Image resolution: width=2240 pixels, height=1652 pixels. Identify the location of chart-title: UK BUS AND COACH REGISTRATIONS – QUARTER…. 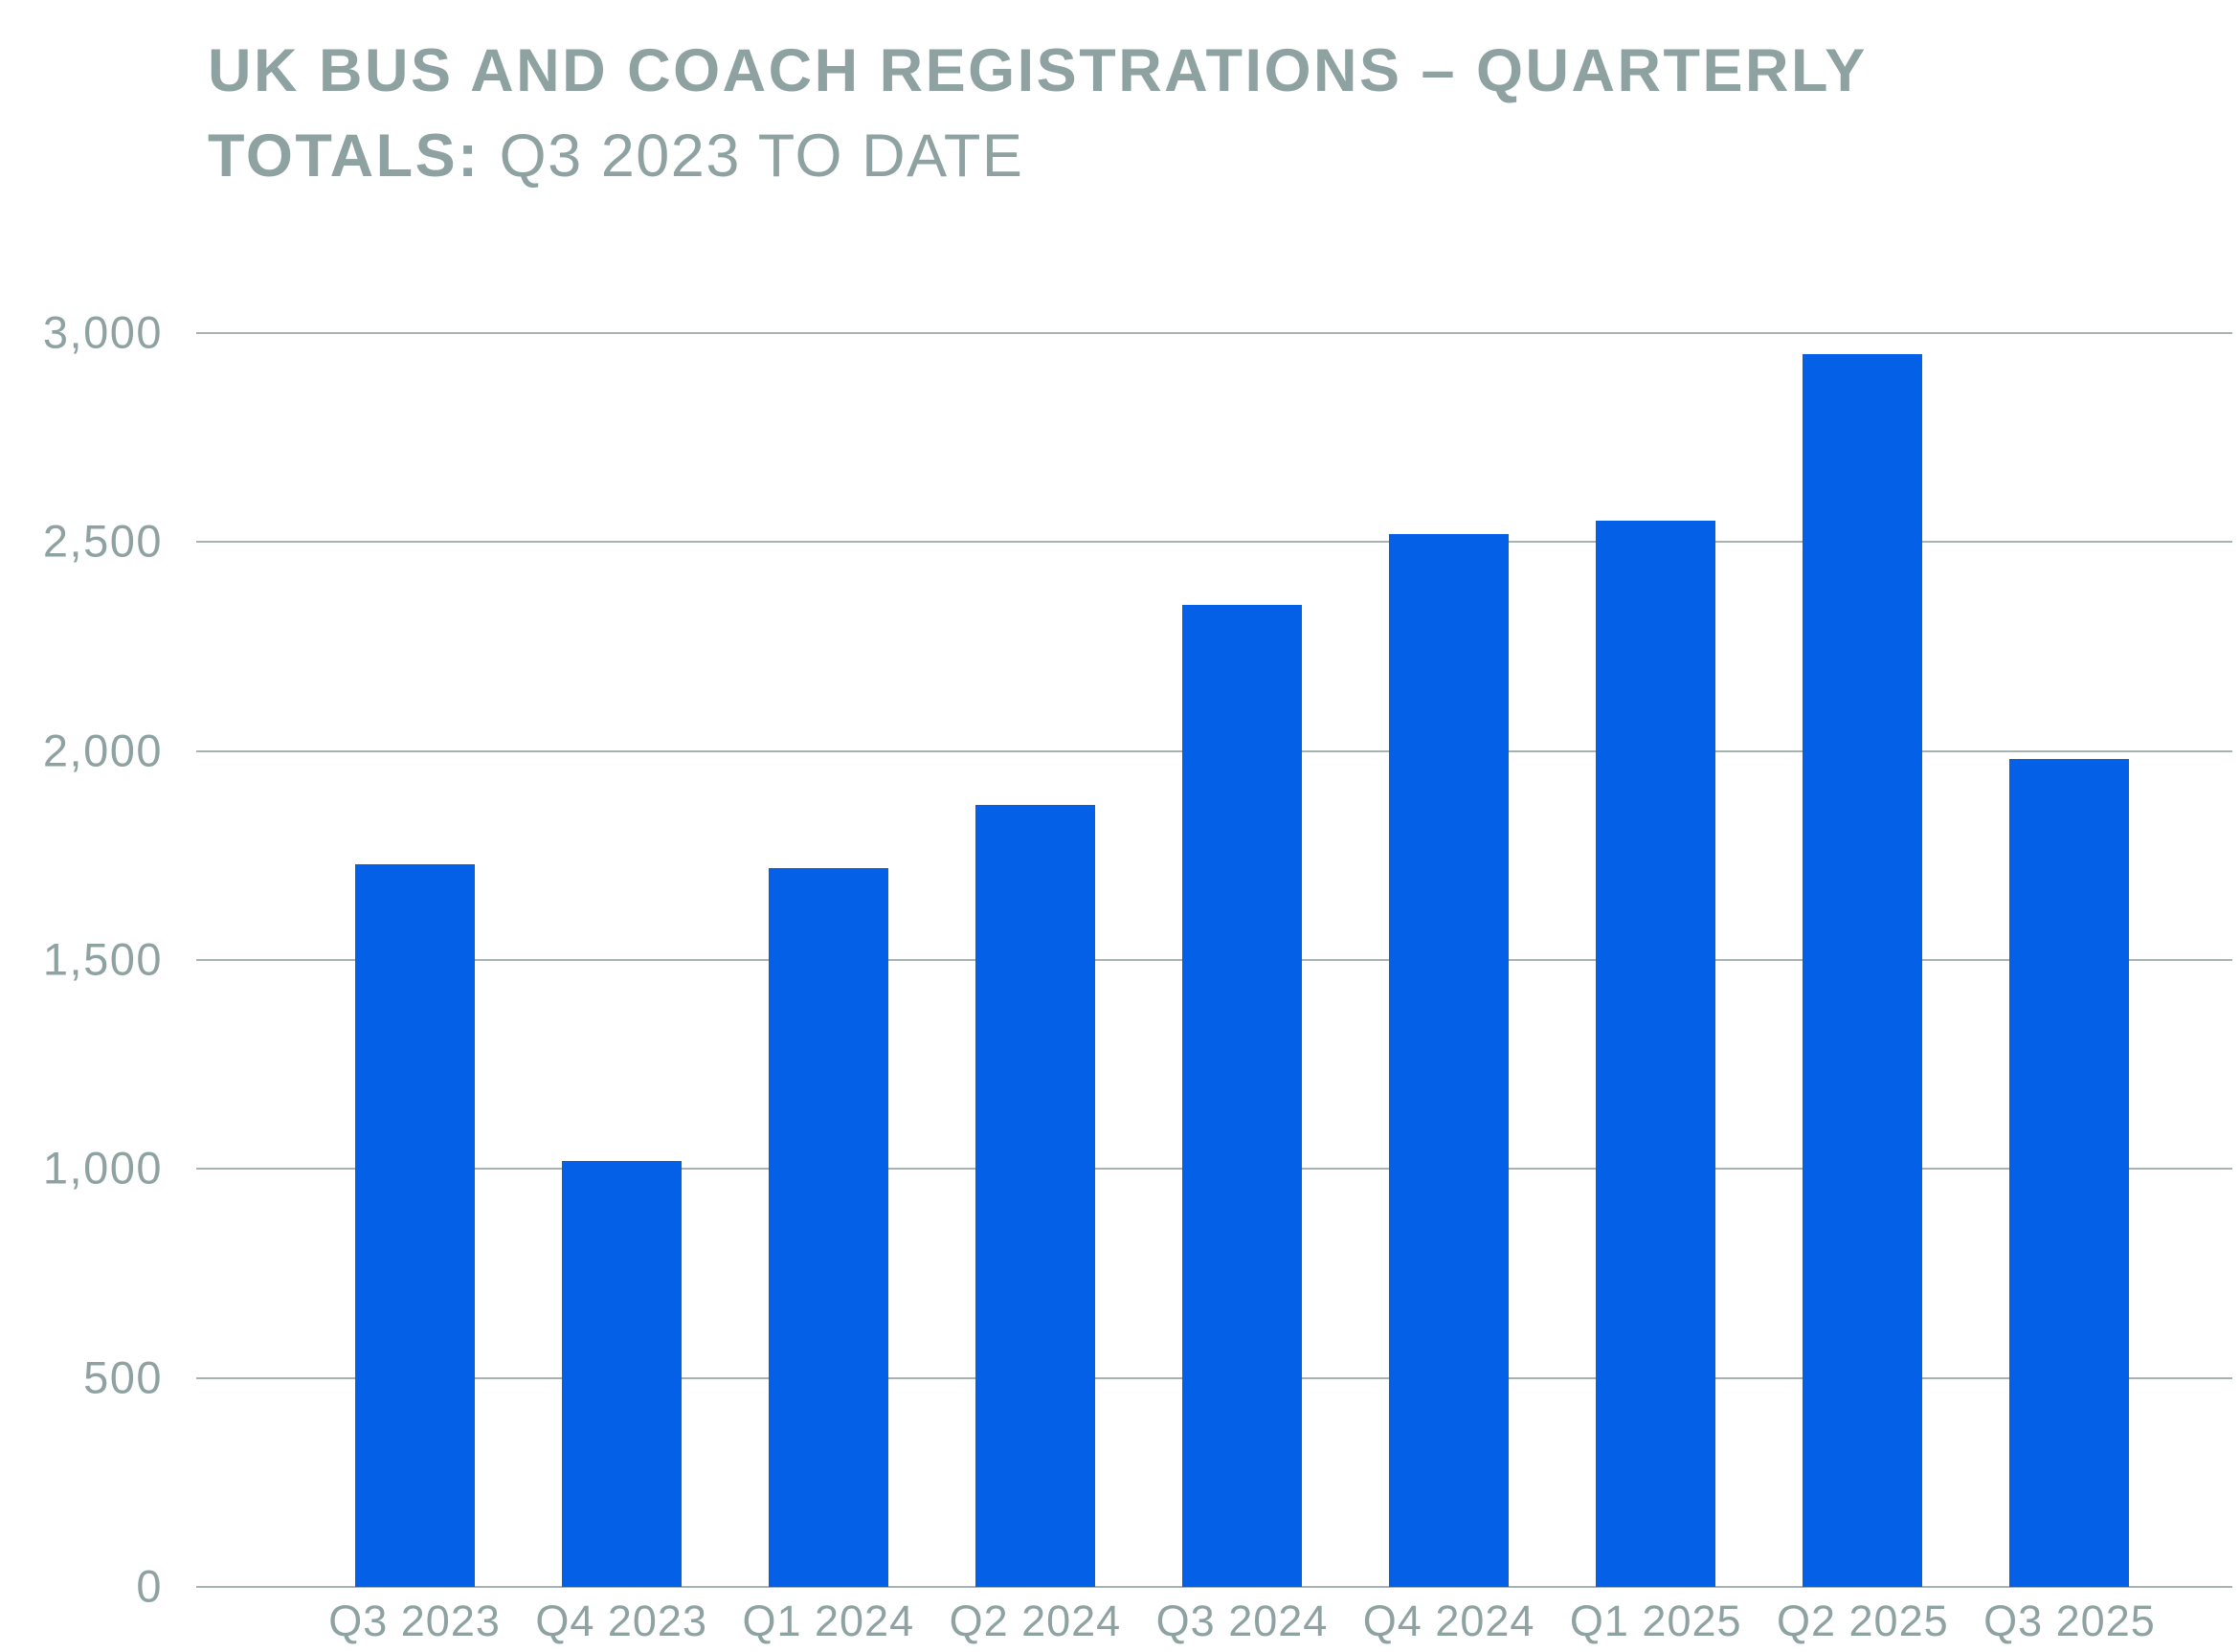
(1204, 114).